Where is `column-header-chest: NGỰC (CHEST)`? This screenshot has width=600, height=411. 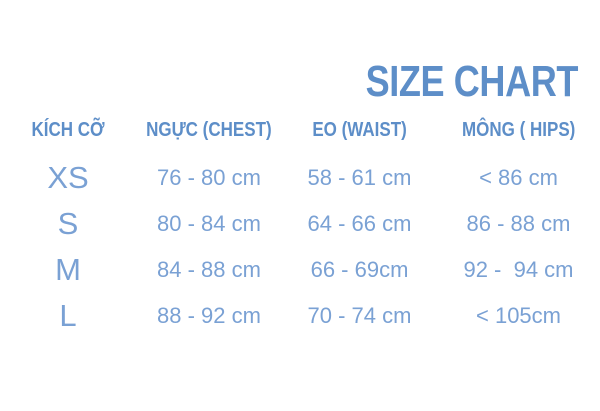
column-header-chest: NGỰC (CHEST) is located at coordinates (209, 129).